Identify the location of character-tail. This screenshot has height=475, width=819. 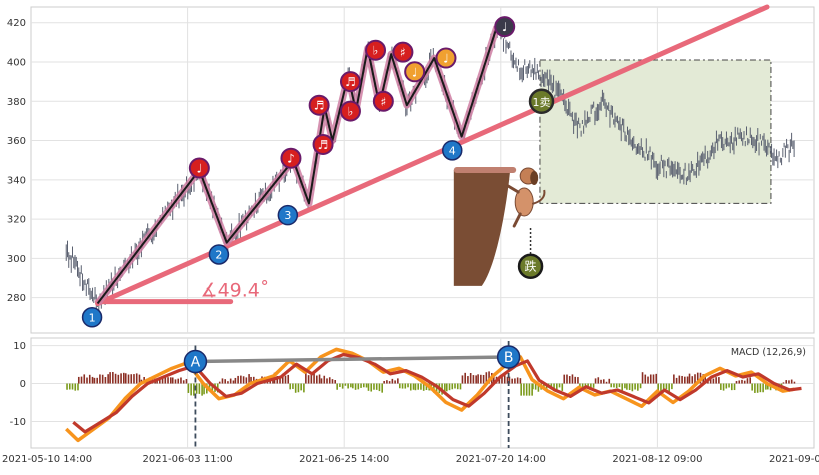
(538, 197).